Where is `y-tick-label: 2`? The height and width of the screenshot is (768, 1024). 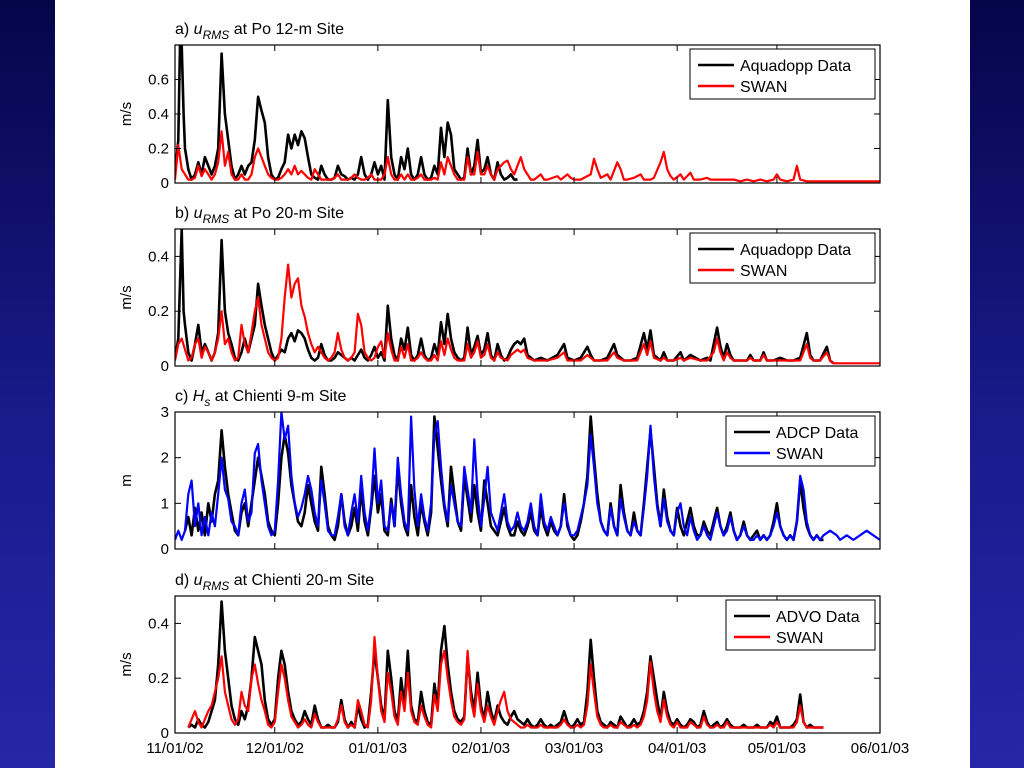 y-tick-label: 2 is located at coordinates (165, 458).